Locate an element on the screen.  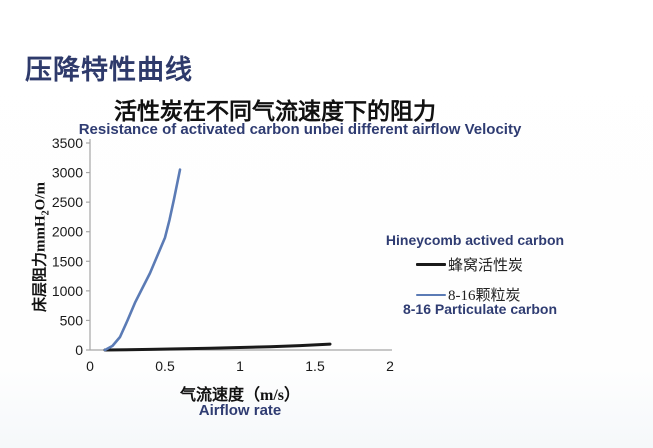
x-axis-label: 气流速度（m/s） is located at coordinates (239, 395).